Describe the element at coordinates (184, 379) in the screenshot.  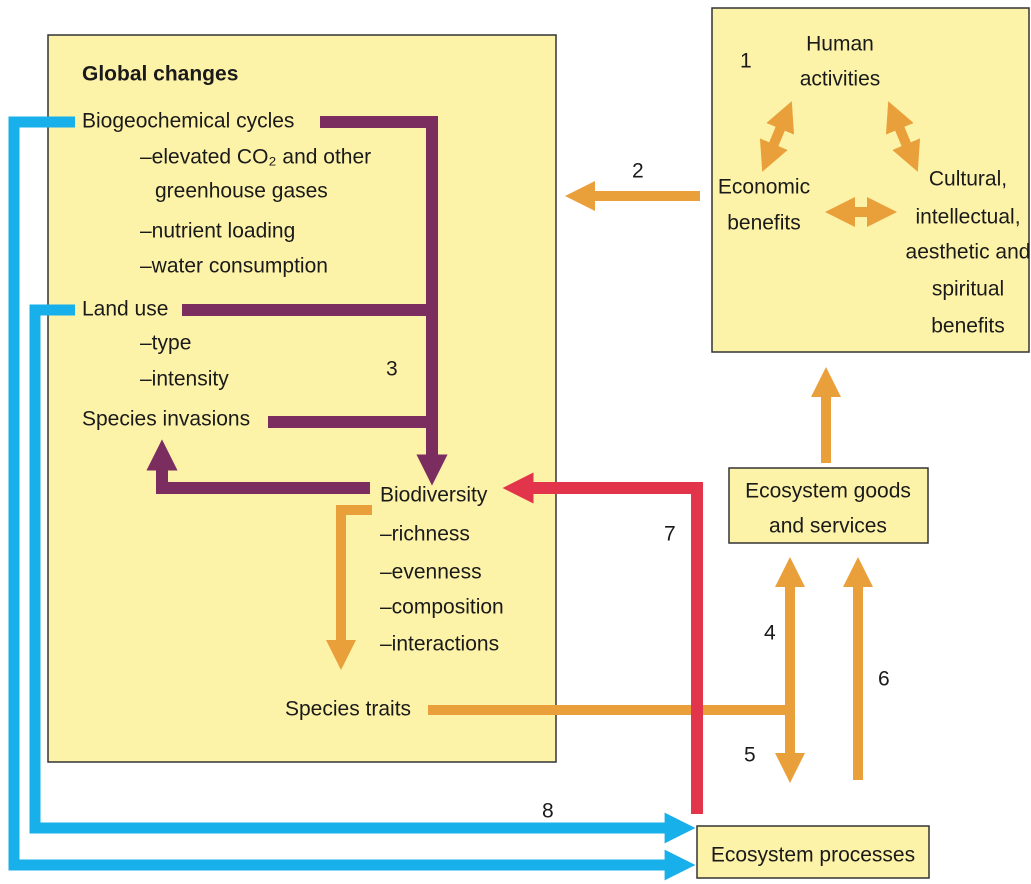
I see `item: –intensity` at that location.